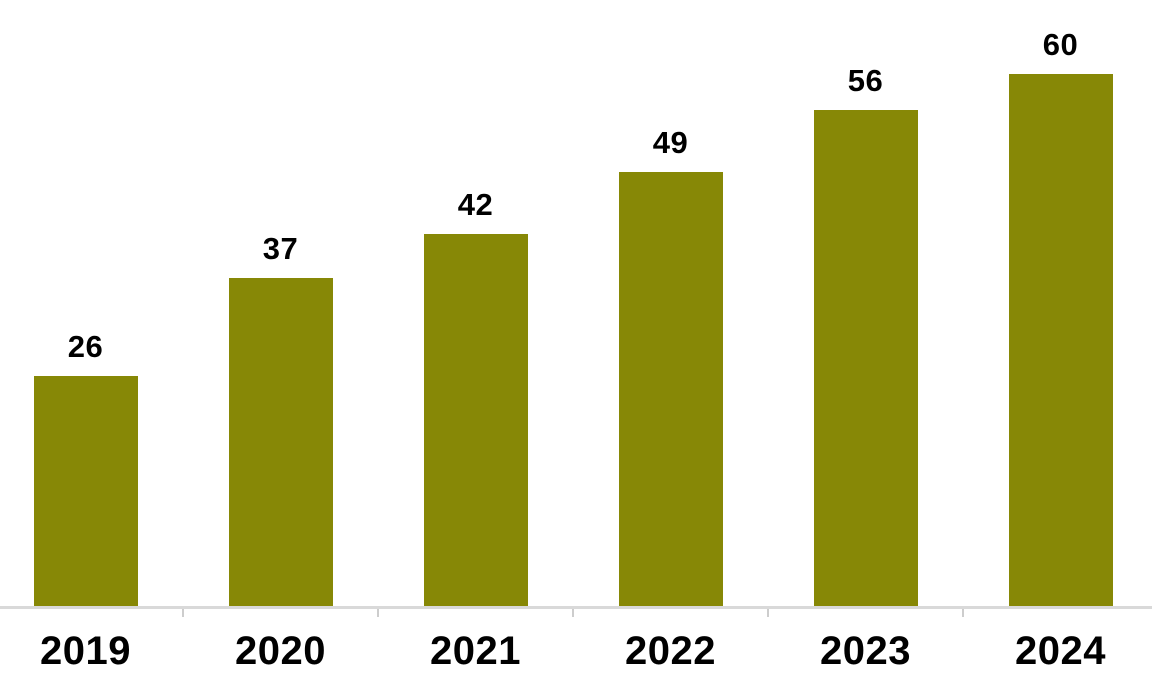 The image size is (1152, 683). Describe the element at coordinates (670, 389) in the screenshot. I see `bar-2022` at that location.